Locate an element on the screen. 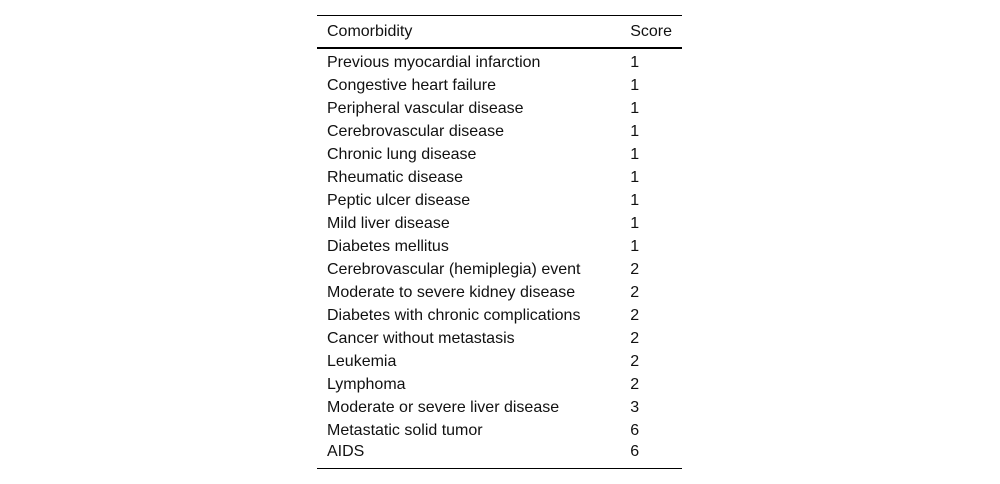 This screenshot has height=484, width=1000. table-row: Leukemia 2 is located at coordinates (499, 361).